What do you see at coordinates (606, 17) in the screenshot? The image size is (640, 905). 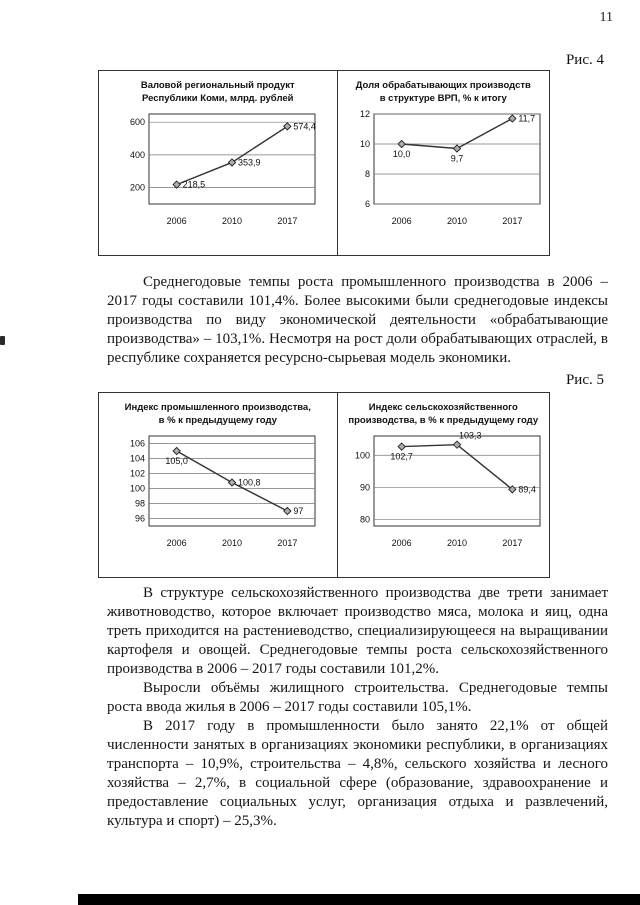 I see `page-number: 11` at bounding box center [606, 17].